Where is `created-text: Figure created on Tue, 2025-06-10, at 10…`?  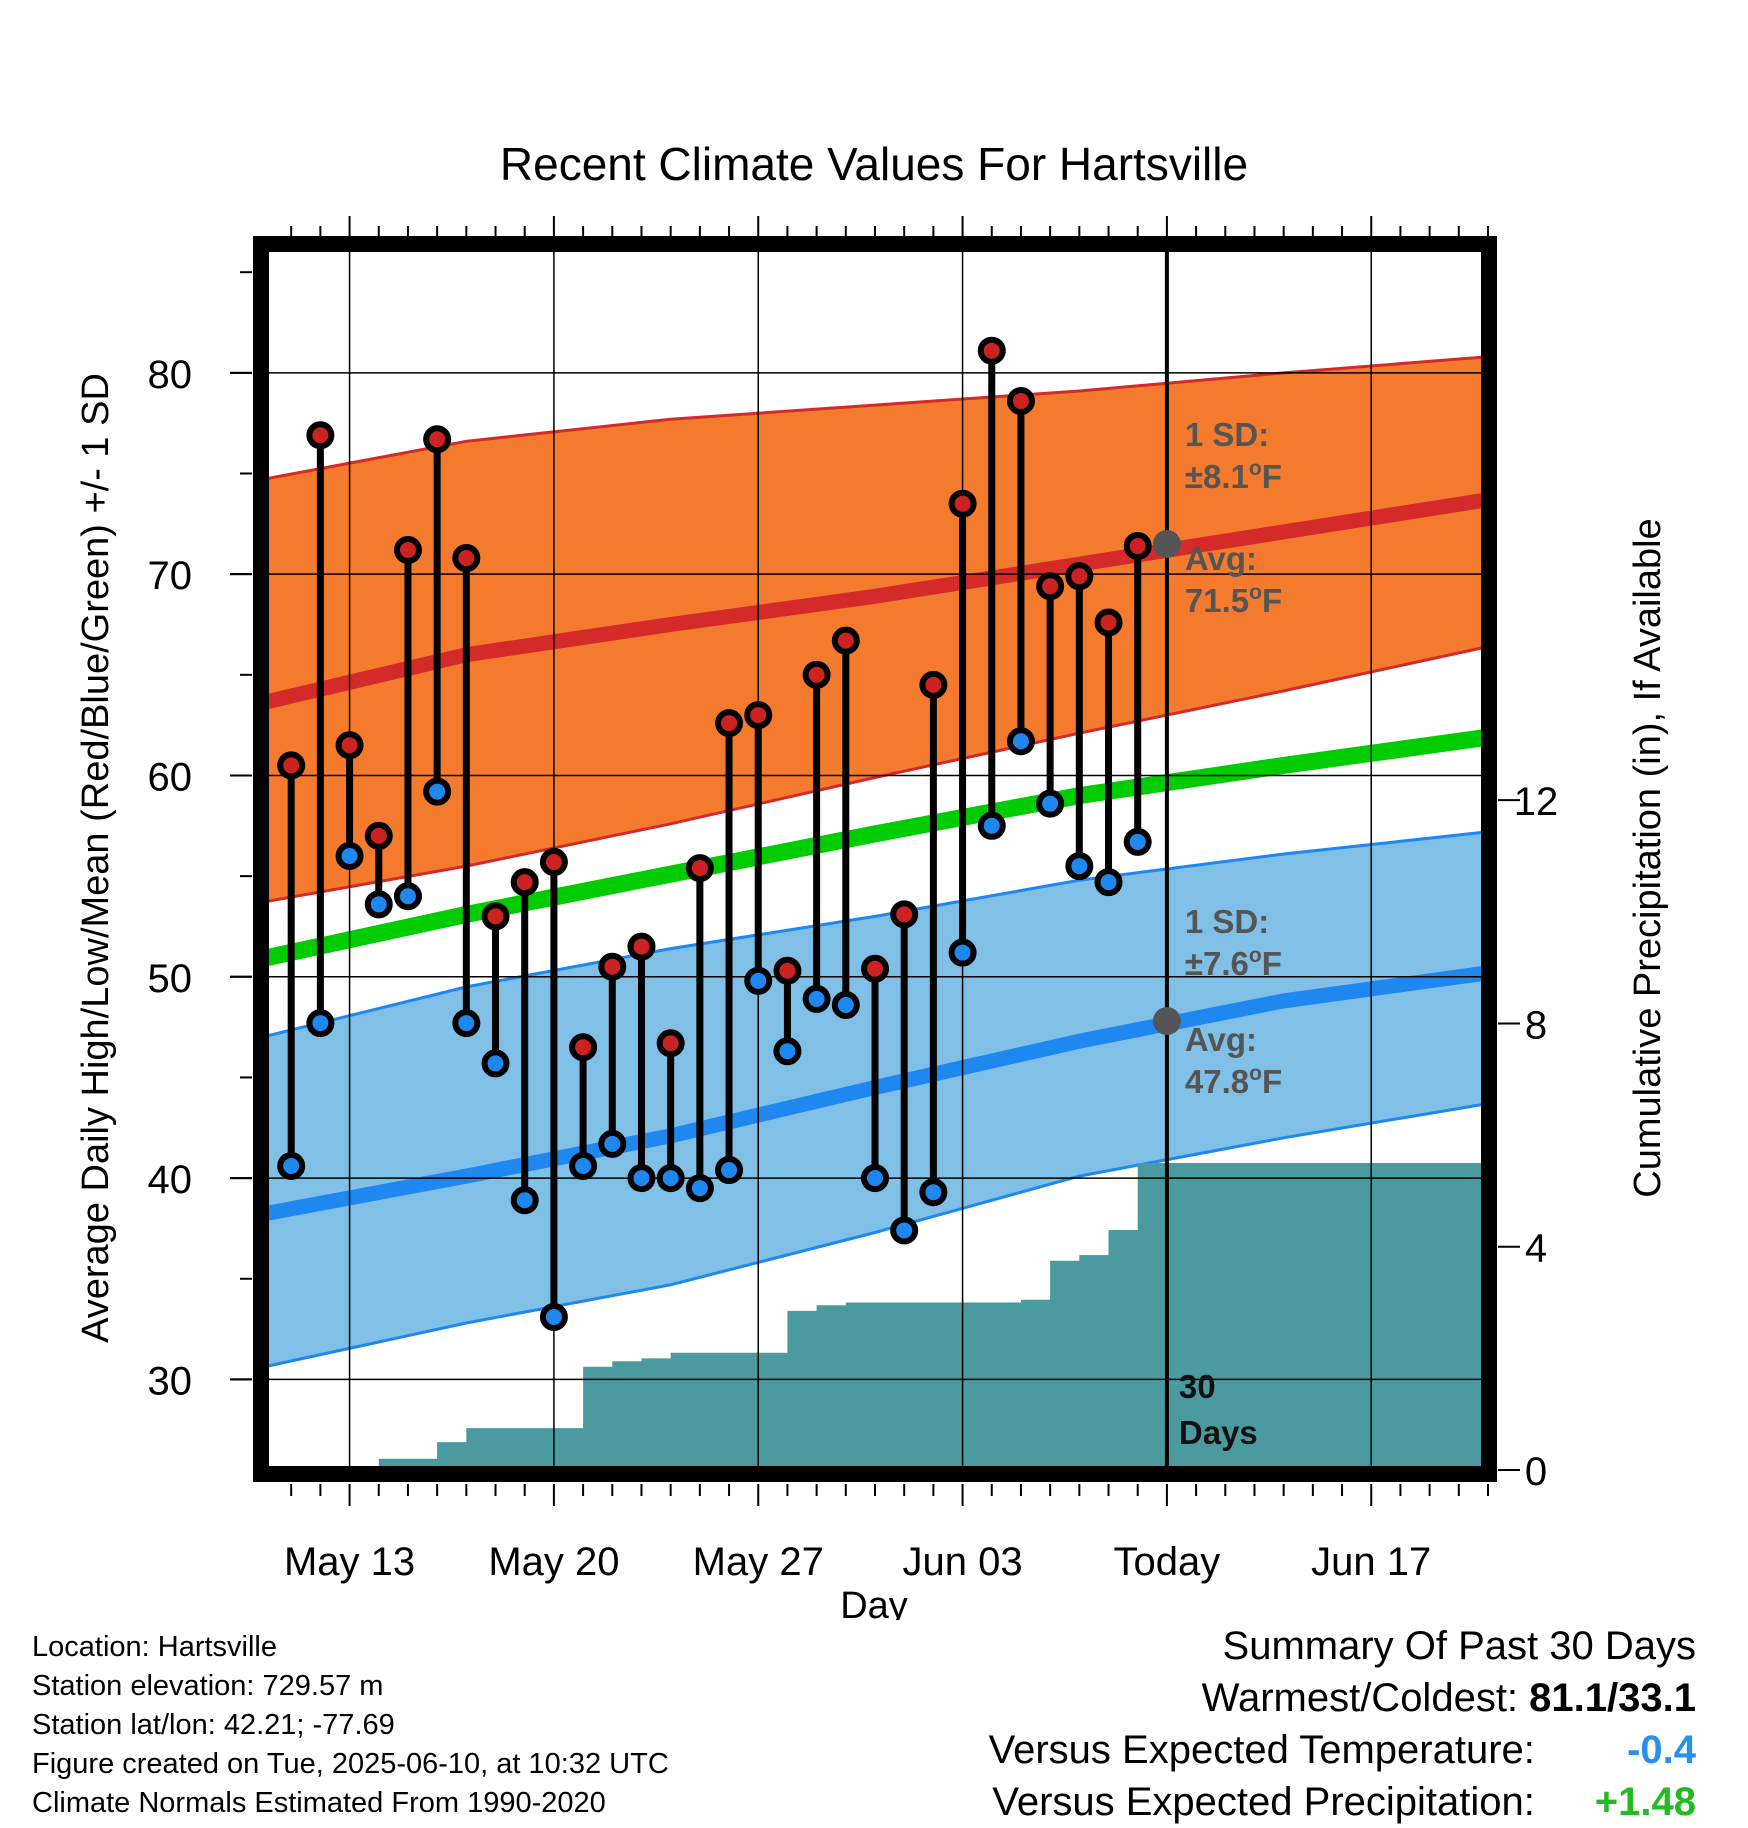
created-text: Figure created on Tue, 2025-06-10, at 10… is located at coordinates (350, 1764).